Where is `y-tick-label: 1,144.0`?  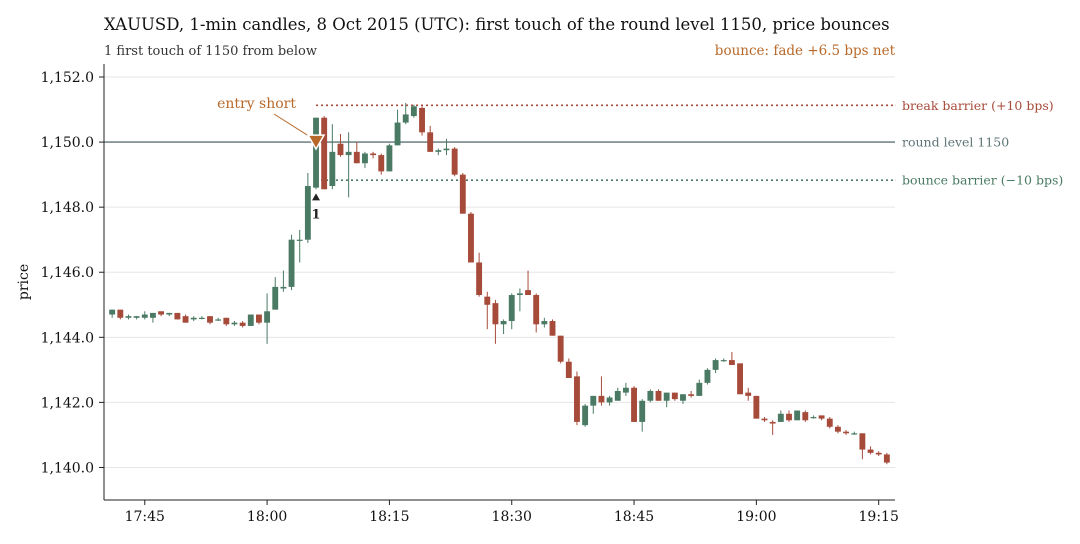
y-tick-label: 1,144.0 is located at coordinates (67, 338).